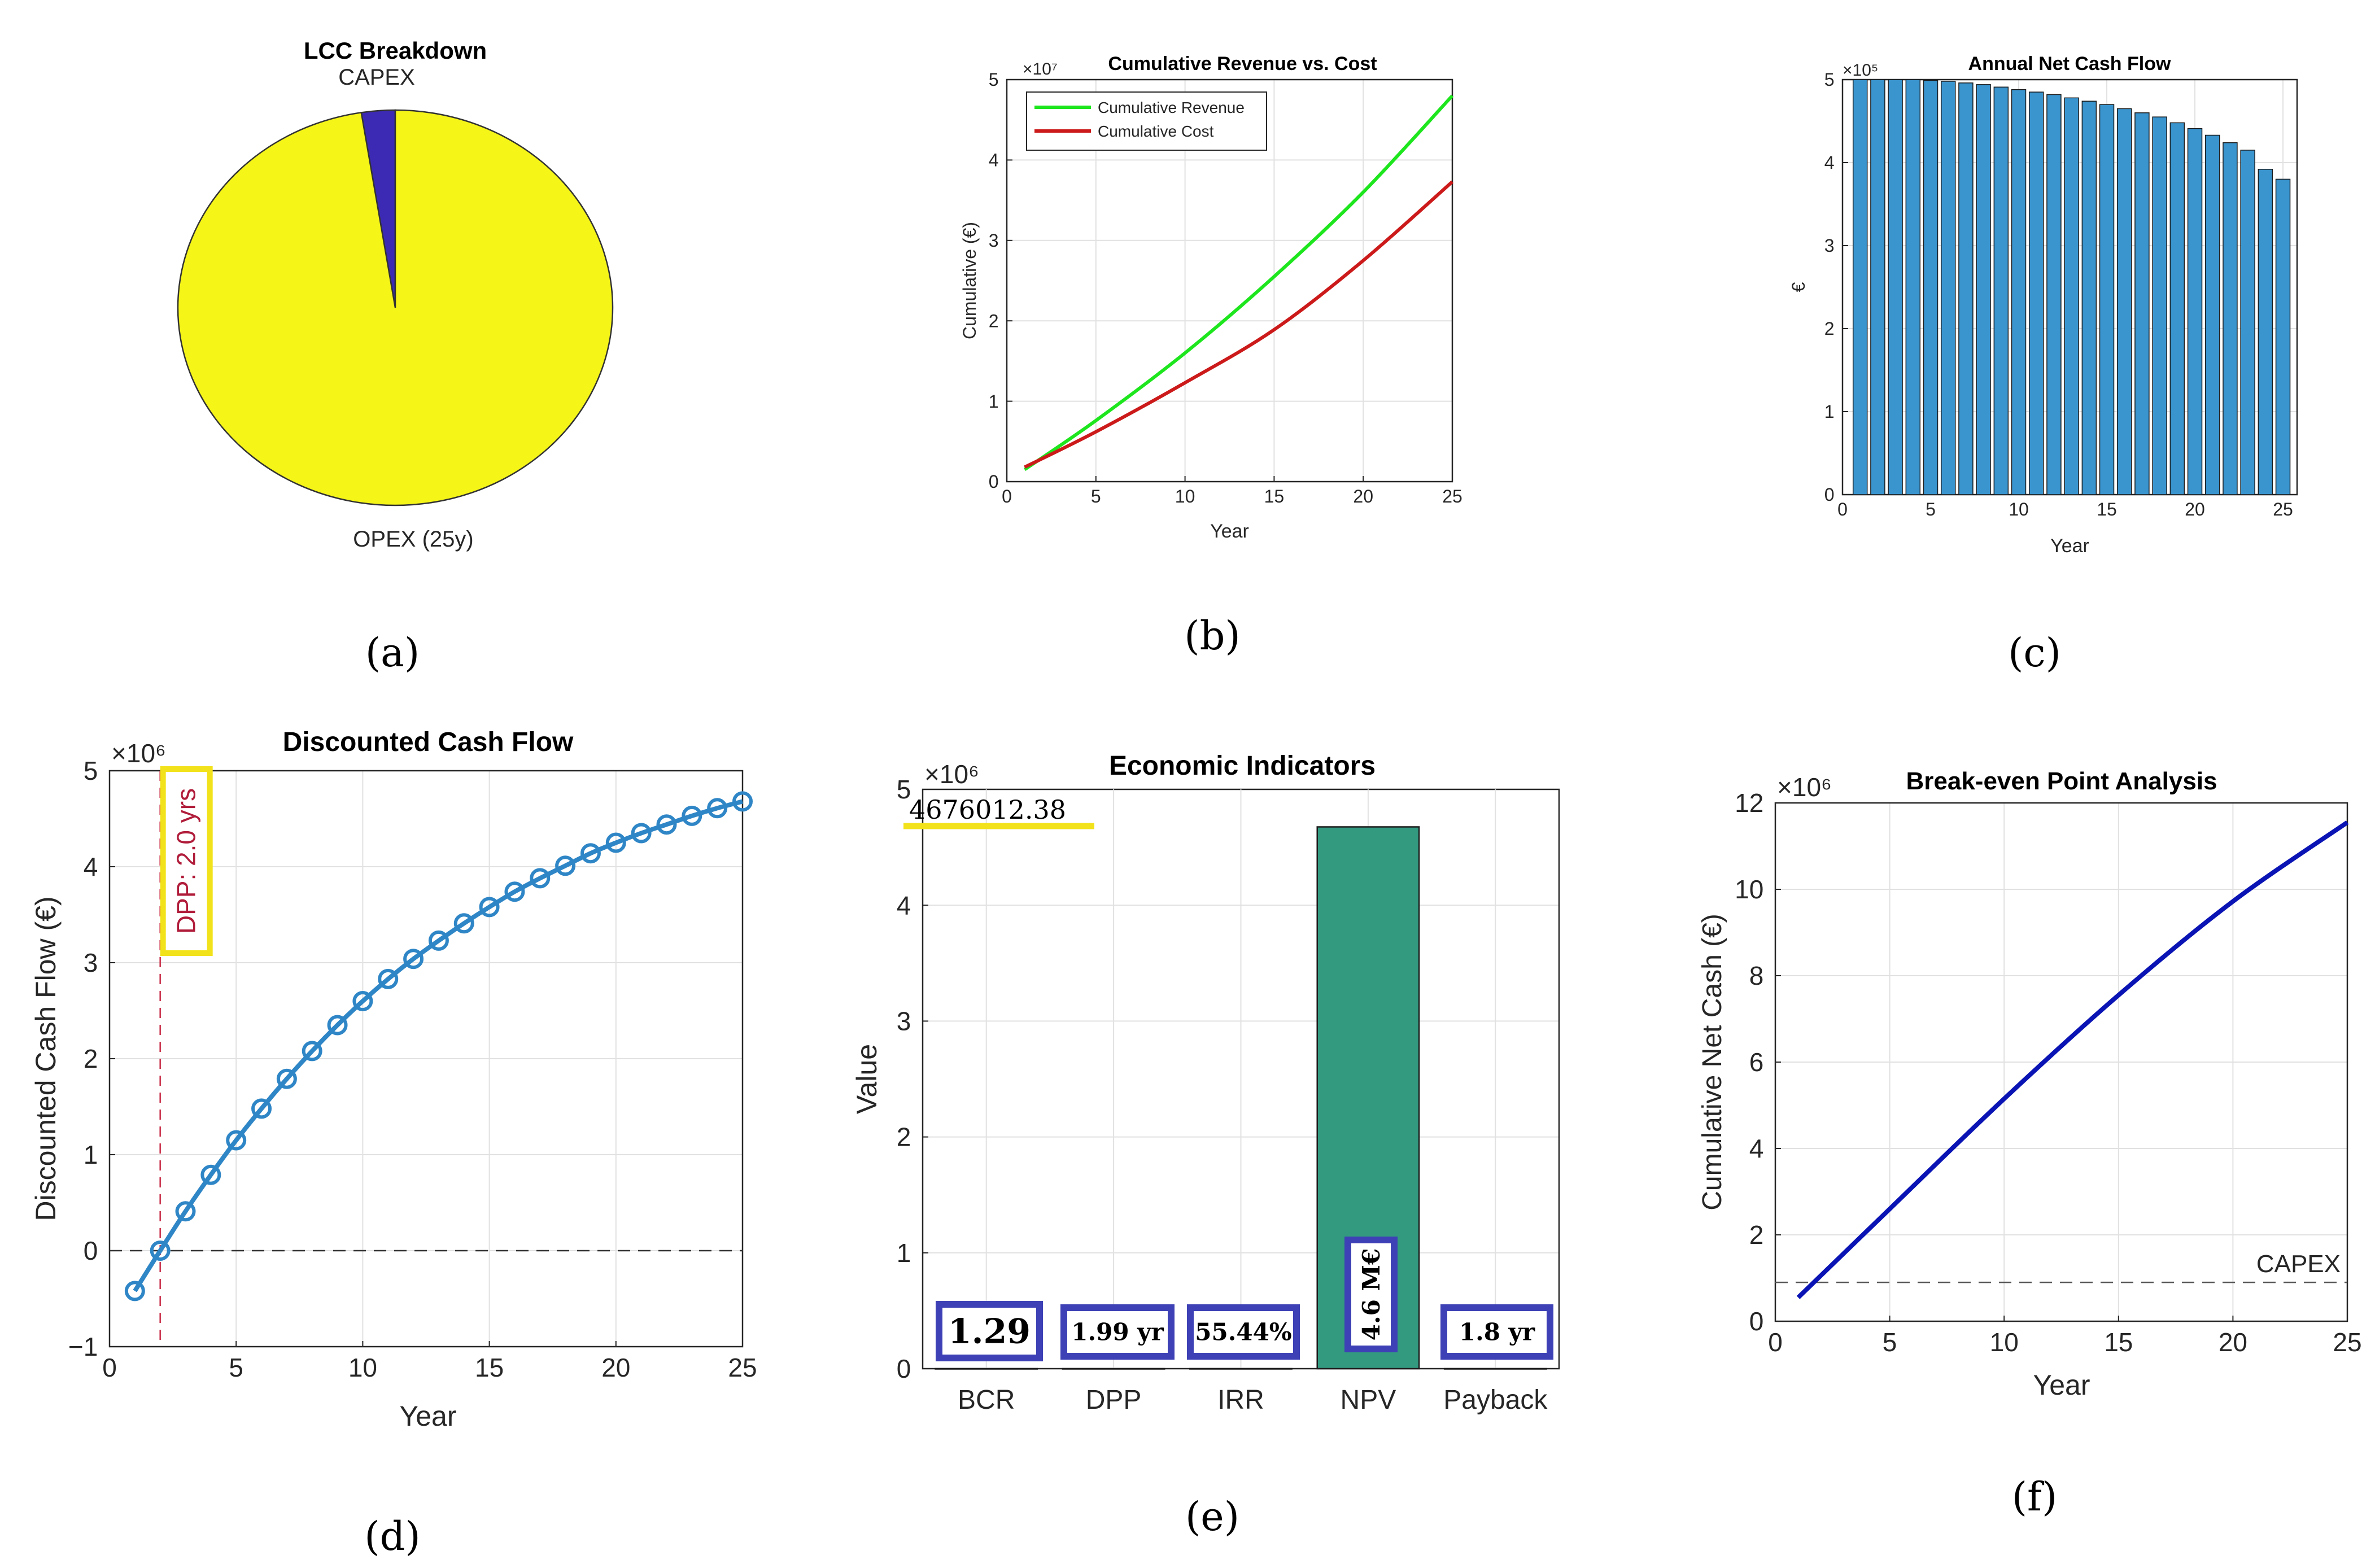 The height and width of the screenshot is (1568, 2375). I want to click on econ-value-label: 55.44%, so click(1243, 1332).